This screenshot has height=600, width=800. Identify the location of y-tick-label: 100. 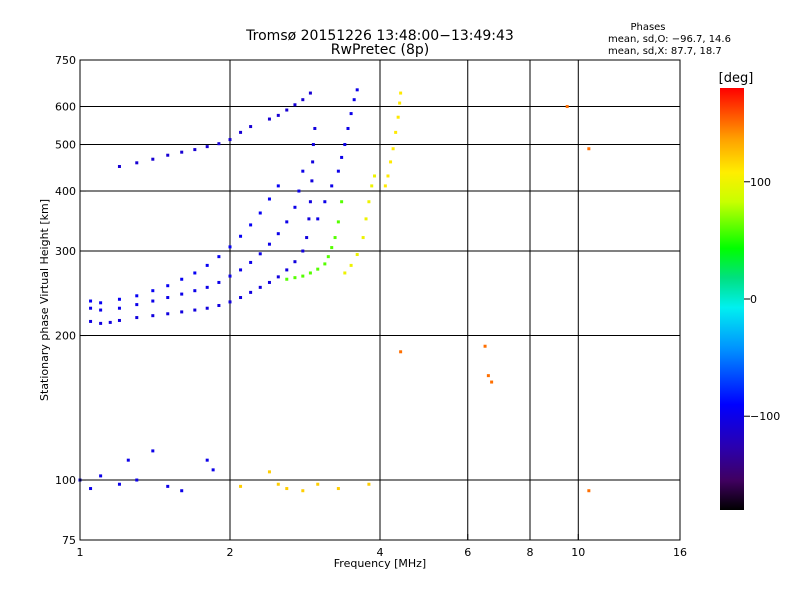
(65, 480).